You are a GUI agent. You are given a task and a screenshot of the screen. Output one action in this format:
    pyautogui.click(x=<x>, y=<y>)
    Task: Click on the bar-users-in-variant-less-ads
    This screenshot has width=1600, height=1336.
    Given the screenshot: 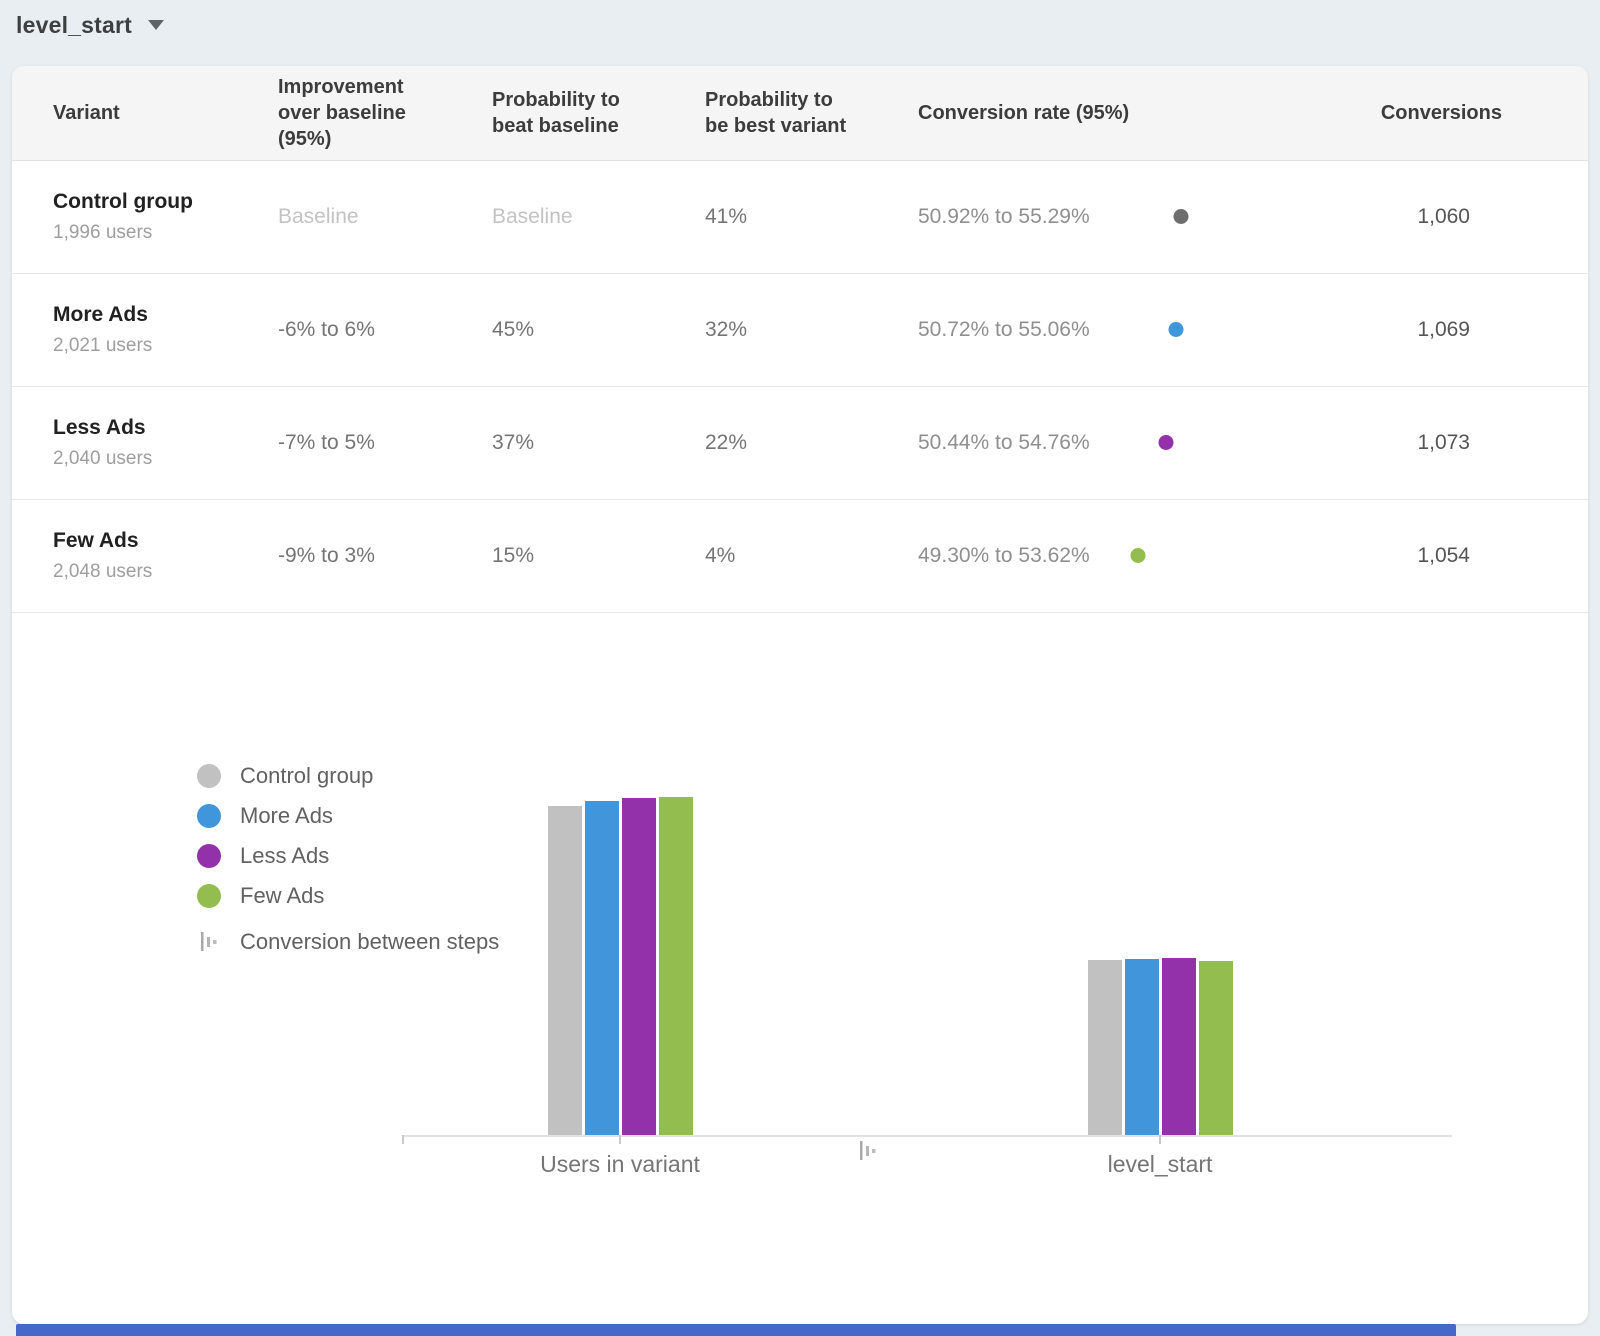 What is the action you would take?
    pyautogui.click(x=639, y=966)
    